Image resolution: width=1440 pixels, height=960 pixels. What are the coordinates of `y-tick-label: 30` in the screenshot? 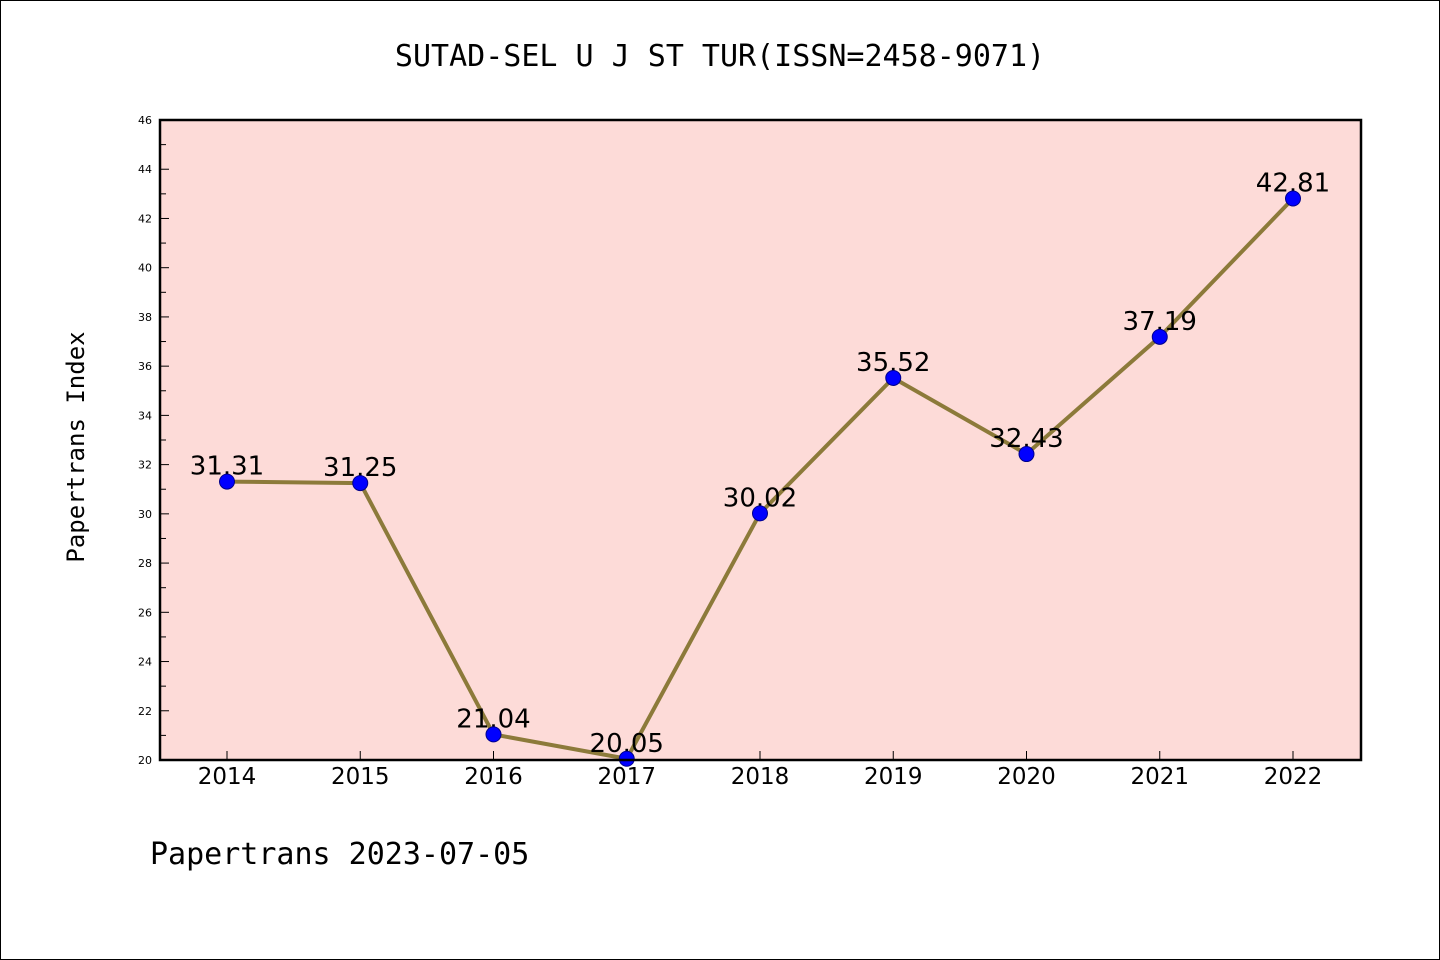 It's located at (145, 514).